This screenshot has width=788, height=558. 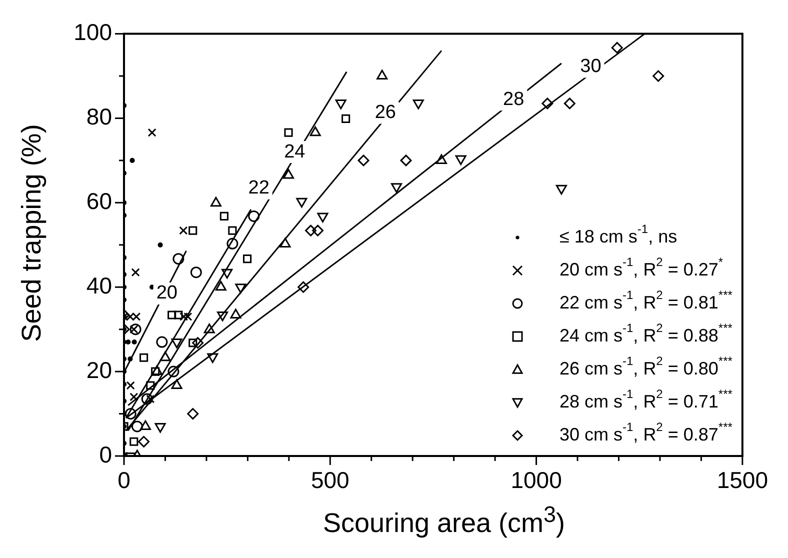 I want to click on y-tick-label: 80, so click(x=99, y=117).